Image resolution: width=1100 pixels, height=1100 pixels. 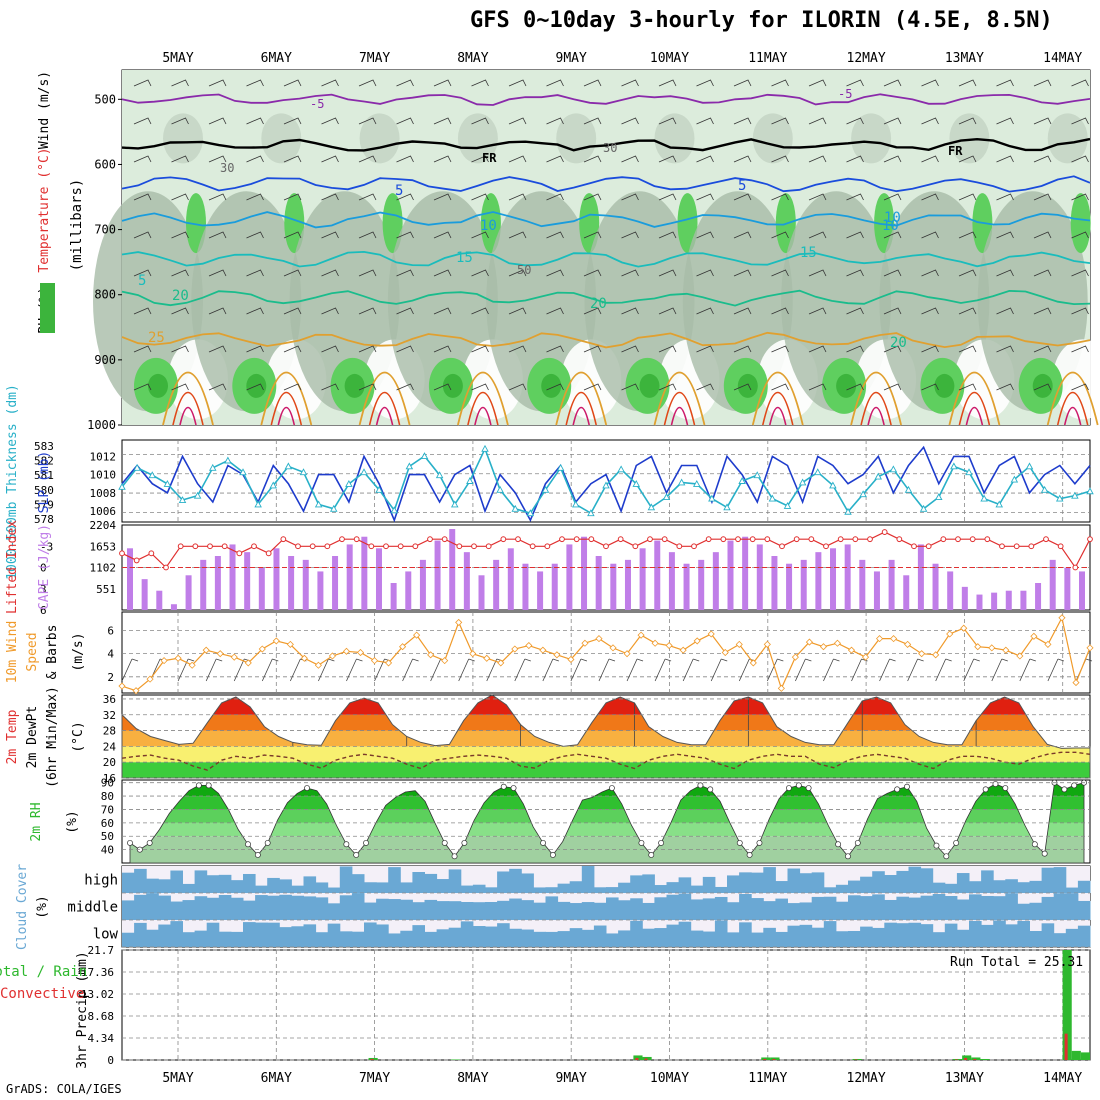 What do you see at coordinates (571, 58) in the screenshot?
I see `date-label-top: 9MAY` at bounding box center [571, 58].